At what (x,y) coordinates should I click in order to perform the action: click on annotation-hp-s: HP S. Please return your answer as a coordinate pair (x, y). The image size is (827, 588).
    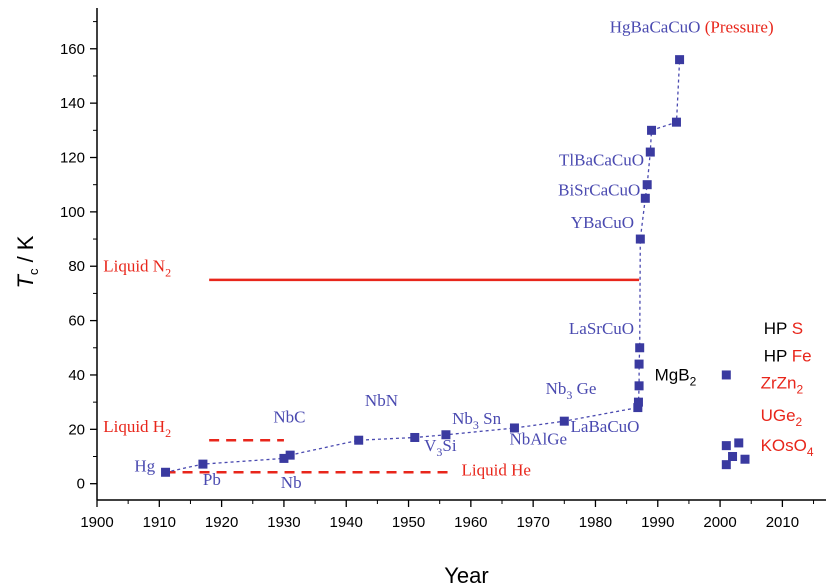
    Looking at the image, I should click on (783, 328).